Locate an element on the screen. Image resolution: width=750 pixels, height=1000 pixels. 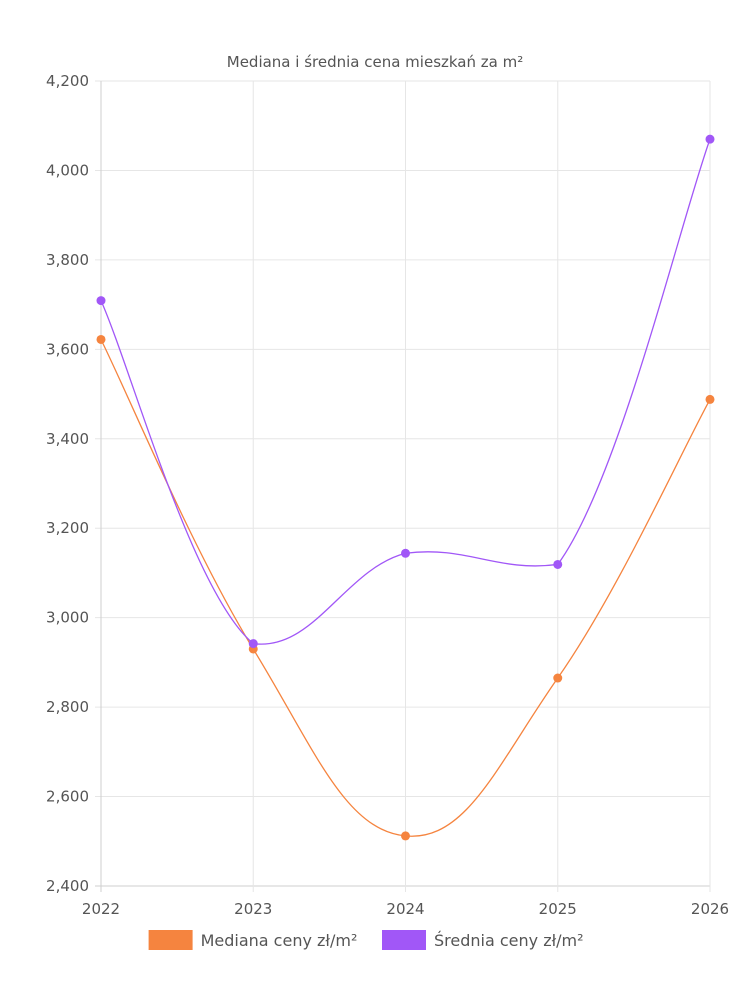
y-tick-label: 3,200 is located at coordinates (67, 528).